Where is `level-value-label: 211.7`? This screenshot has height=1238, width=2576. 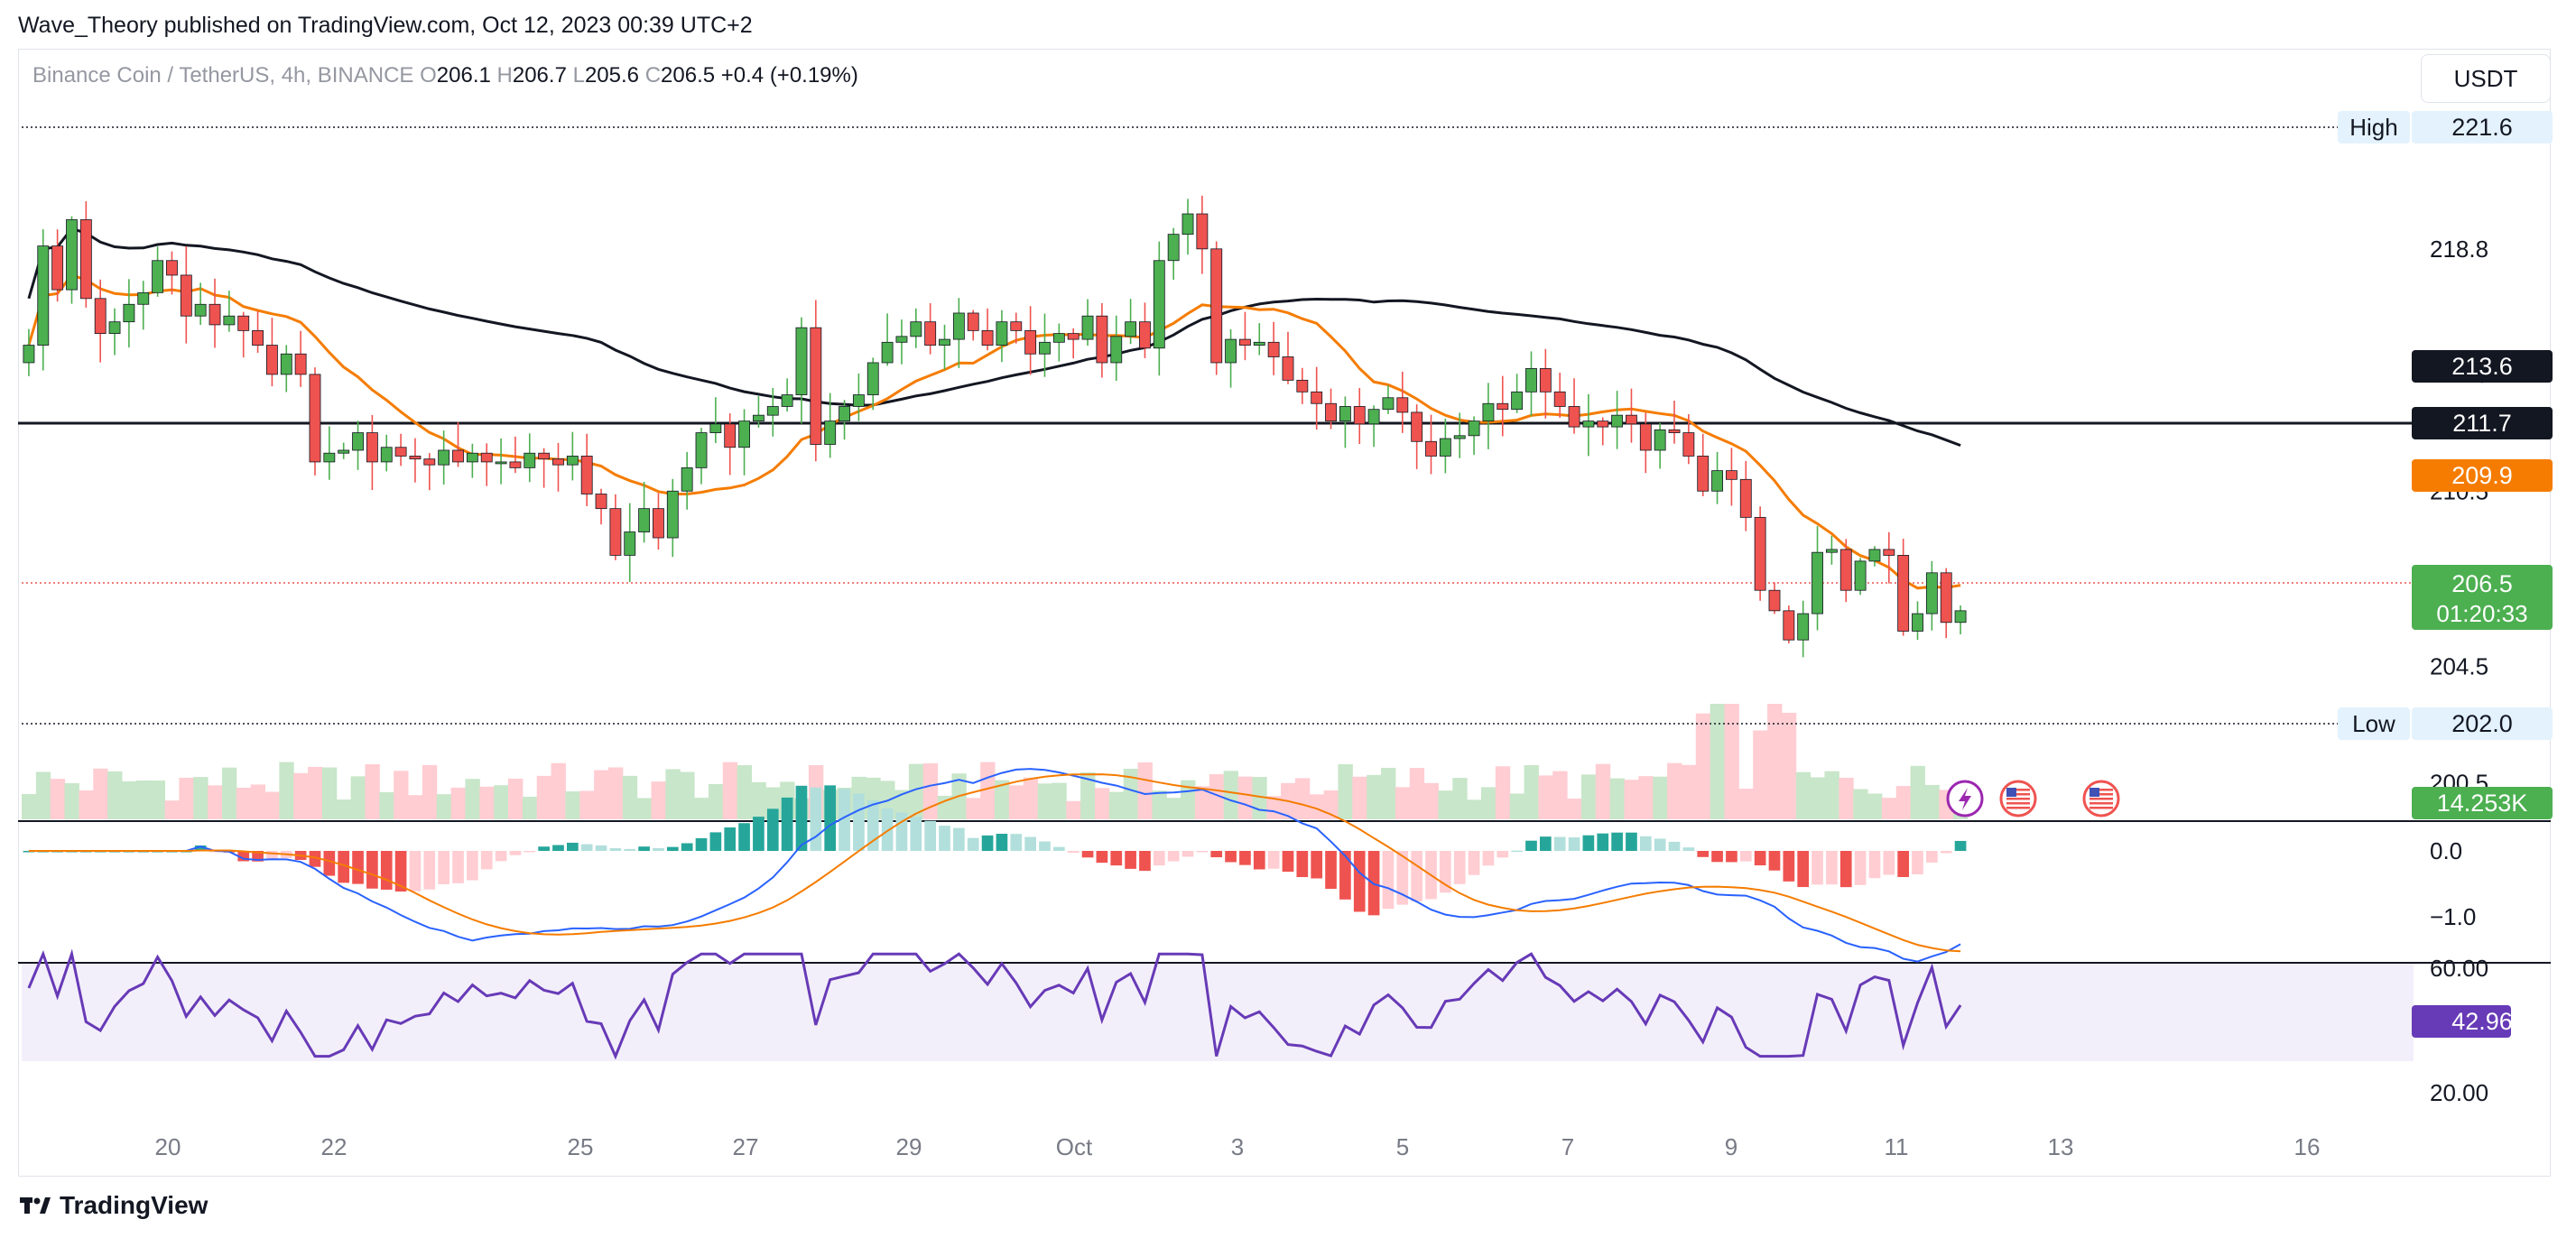 level-value-label: 211.7 is located at coordinates (2482, 423).